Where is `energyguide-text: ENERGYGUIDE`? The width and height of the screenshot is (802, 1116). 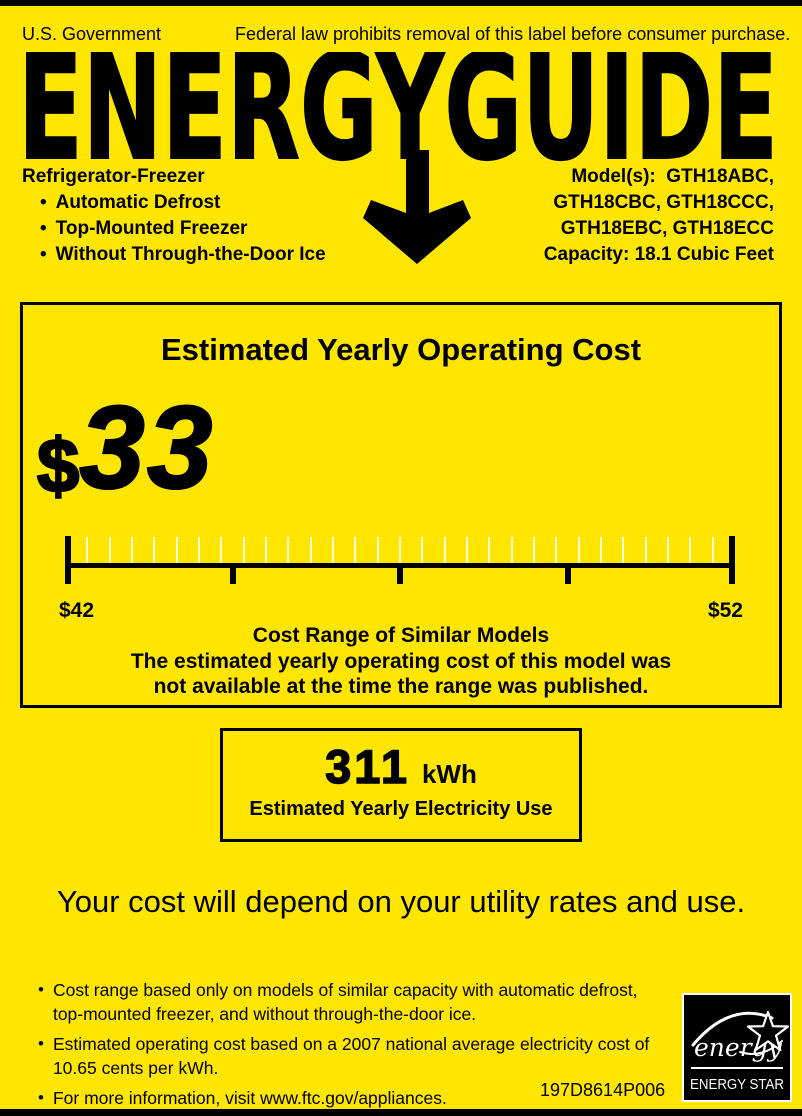
energyguide-text: ENERGYGUIDE is located at coordinates (398, 109).